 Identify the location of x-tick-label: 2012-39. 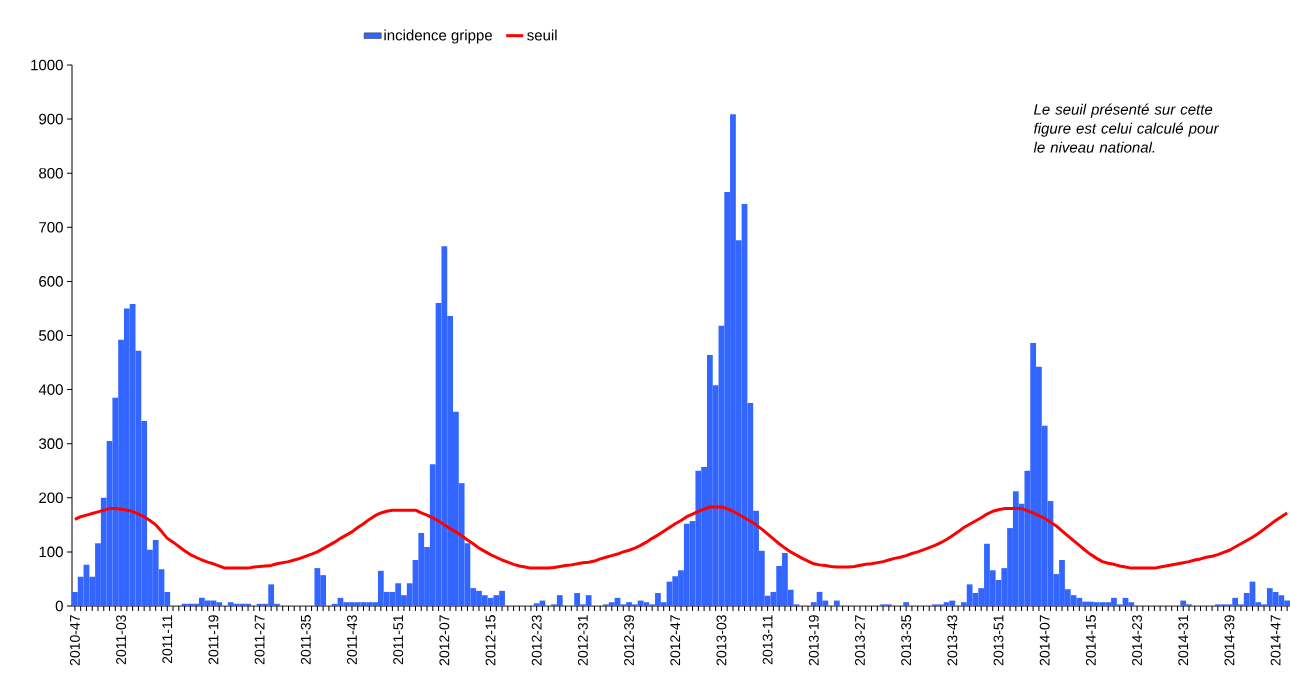
(629, 640).